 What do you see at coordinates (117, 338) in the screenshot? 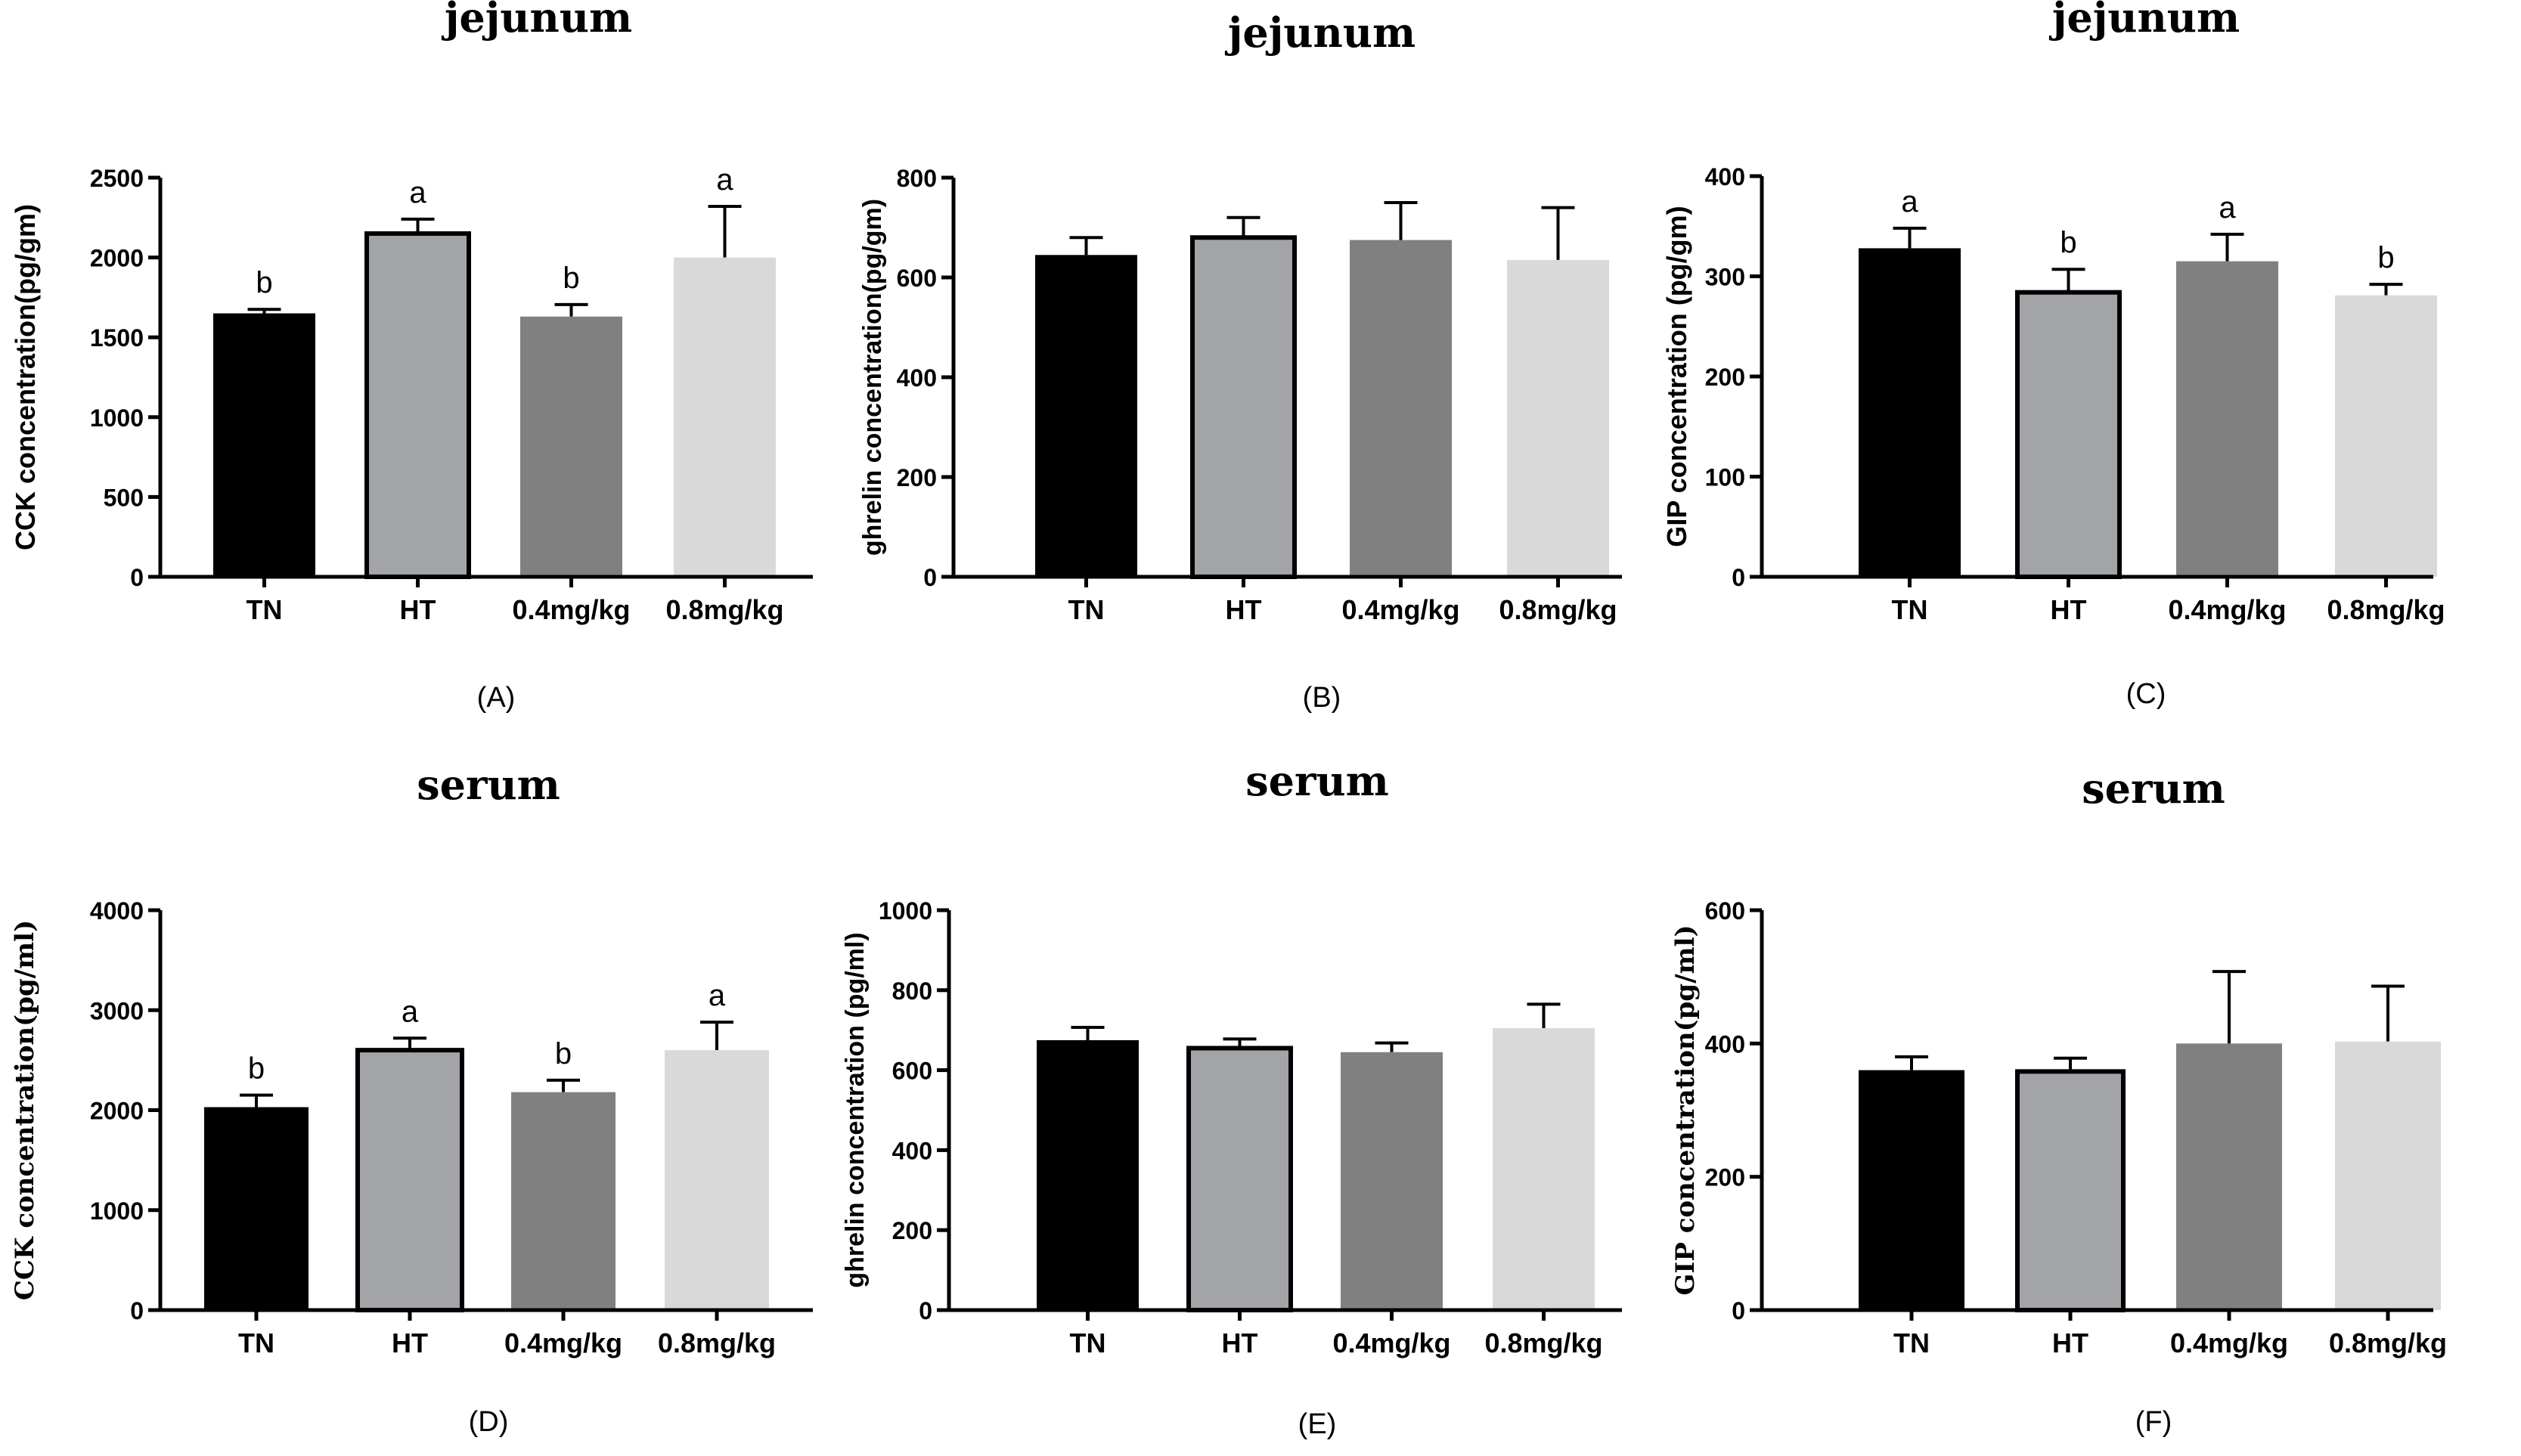
I see `y-tick-label: 1500` at bounding box center [117, 338].